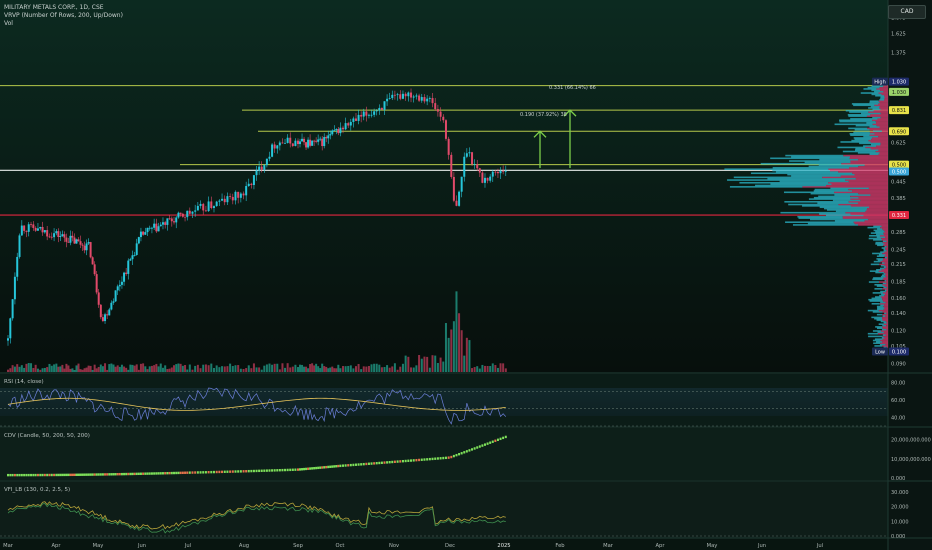 This screenshot has height=550, width=932. I want to click on currency-button: CAD, so click(907, 12).